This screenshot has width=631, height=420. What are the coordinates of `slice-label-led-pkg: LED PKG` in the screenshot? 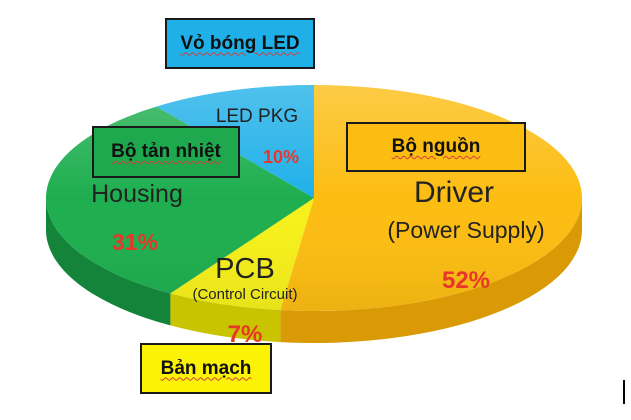 It's located at (257, 116).